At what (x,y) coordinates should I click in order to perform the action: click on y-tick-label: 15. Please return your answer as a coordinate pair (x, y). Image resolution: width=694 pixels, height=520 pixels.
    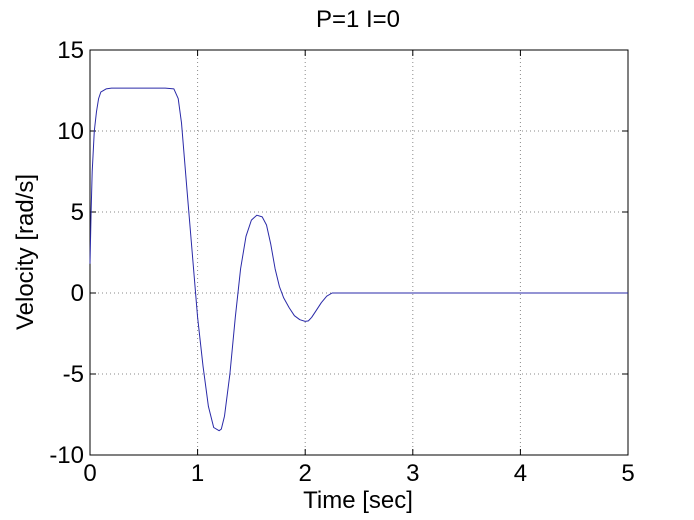
    Looking at the image, I should click on (70, 50).